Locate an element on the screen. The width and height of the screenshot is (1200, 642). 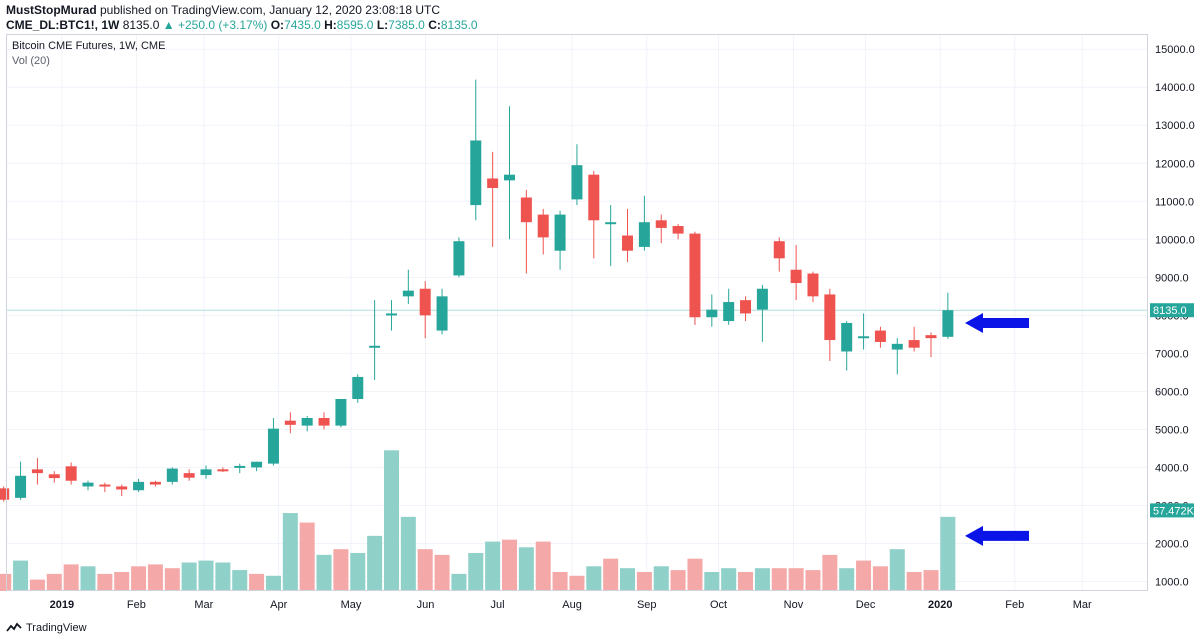
author-name: MustStopMurad is located at coordinates (51, 10).